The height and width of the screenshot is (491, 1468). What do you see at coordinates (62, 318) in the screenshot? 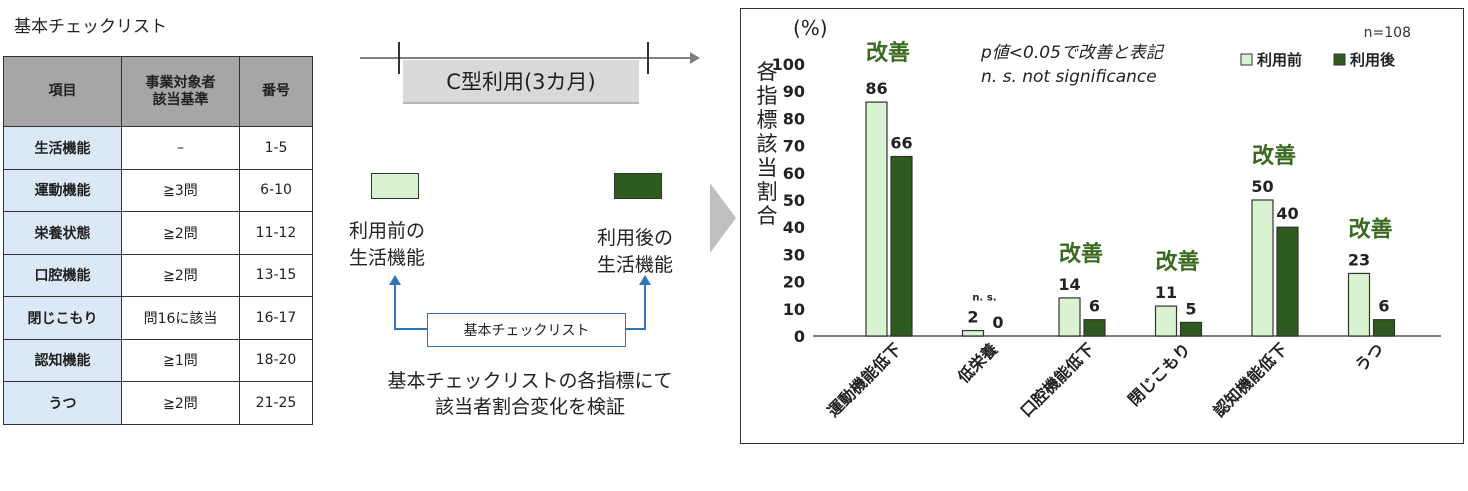
I see `row-item: 閉じこもり` at bounding box center [62, 318].